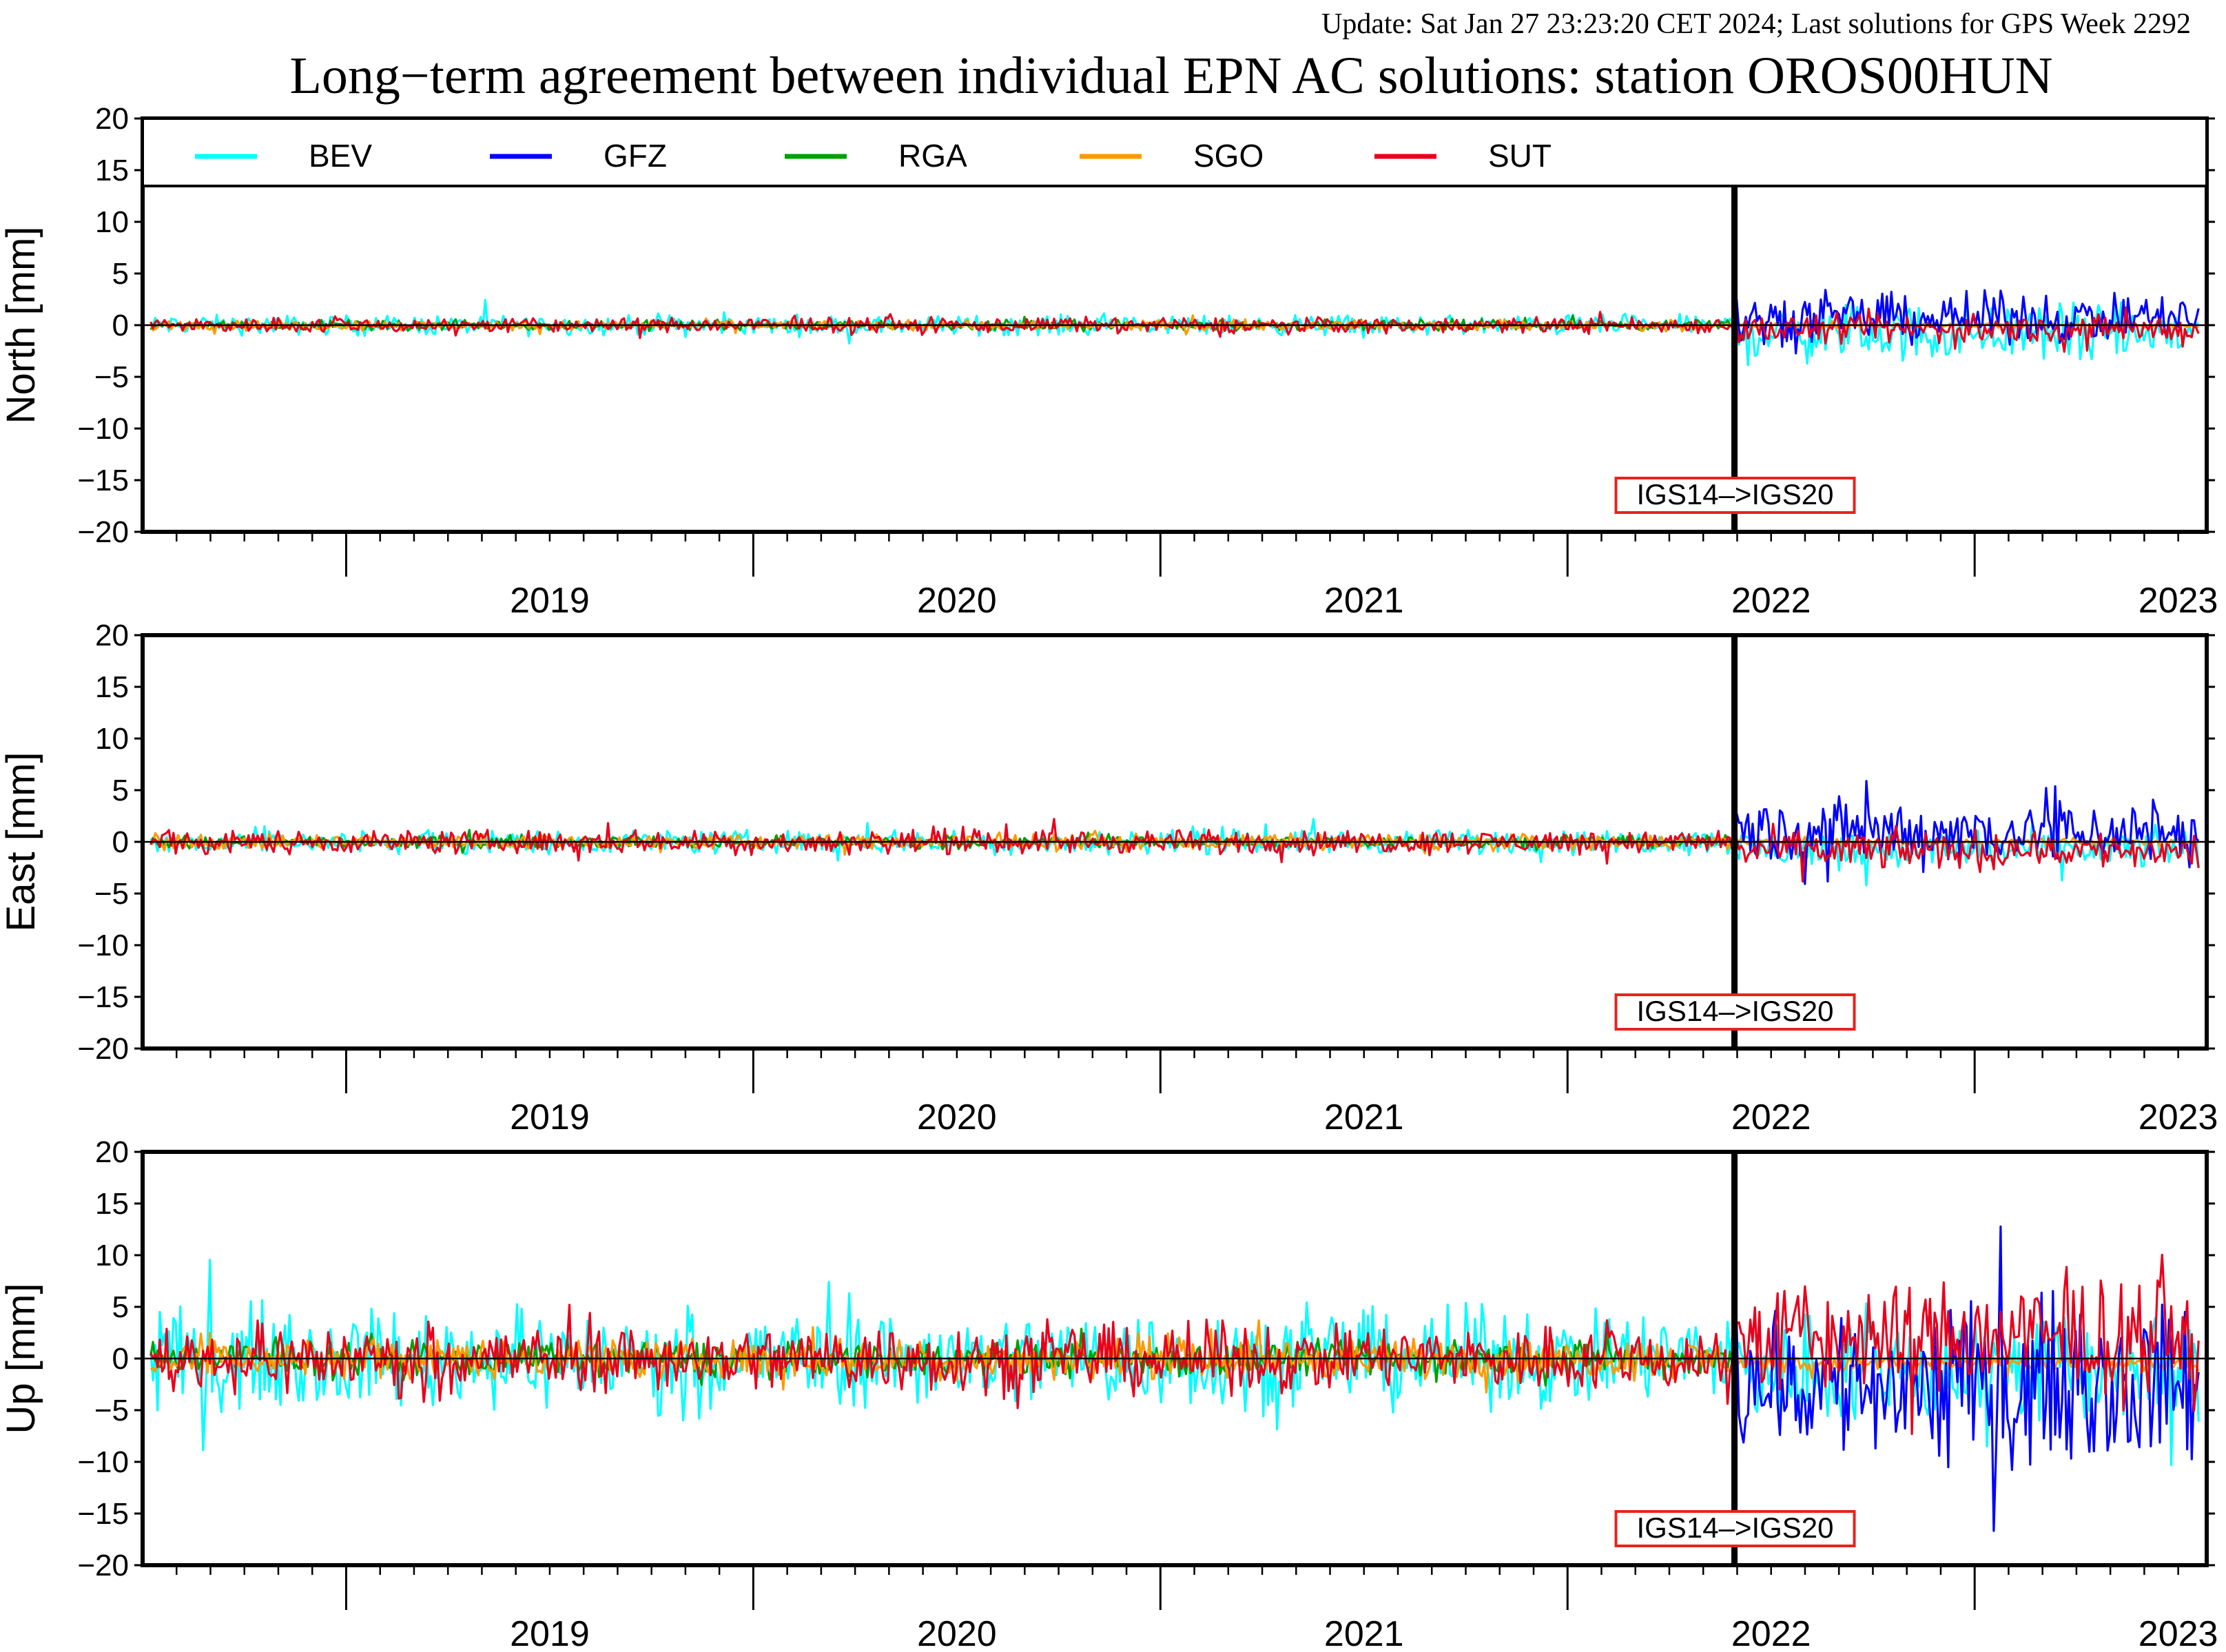  Describe the element at coordinates (1967, 322) in the screenshot. I see `series-line-gfz-north` at that location.